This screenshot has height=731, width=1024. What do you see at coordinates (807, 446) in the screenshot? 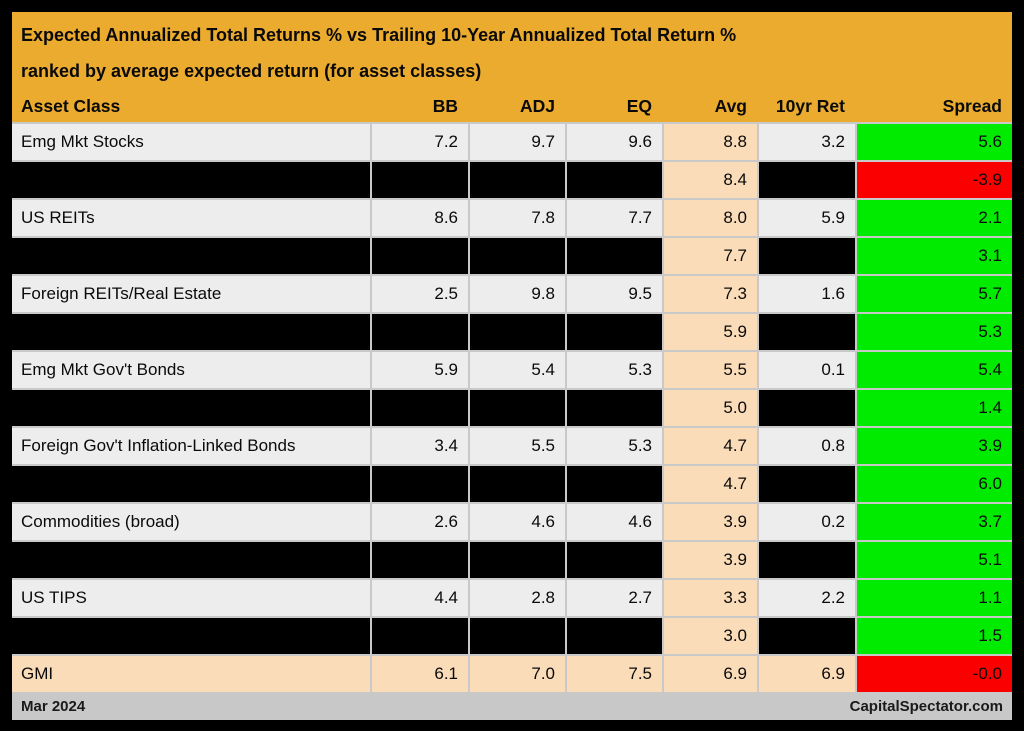
I see `cell-ret10: 0.8` at bounding box center [807, 446].